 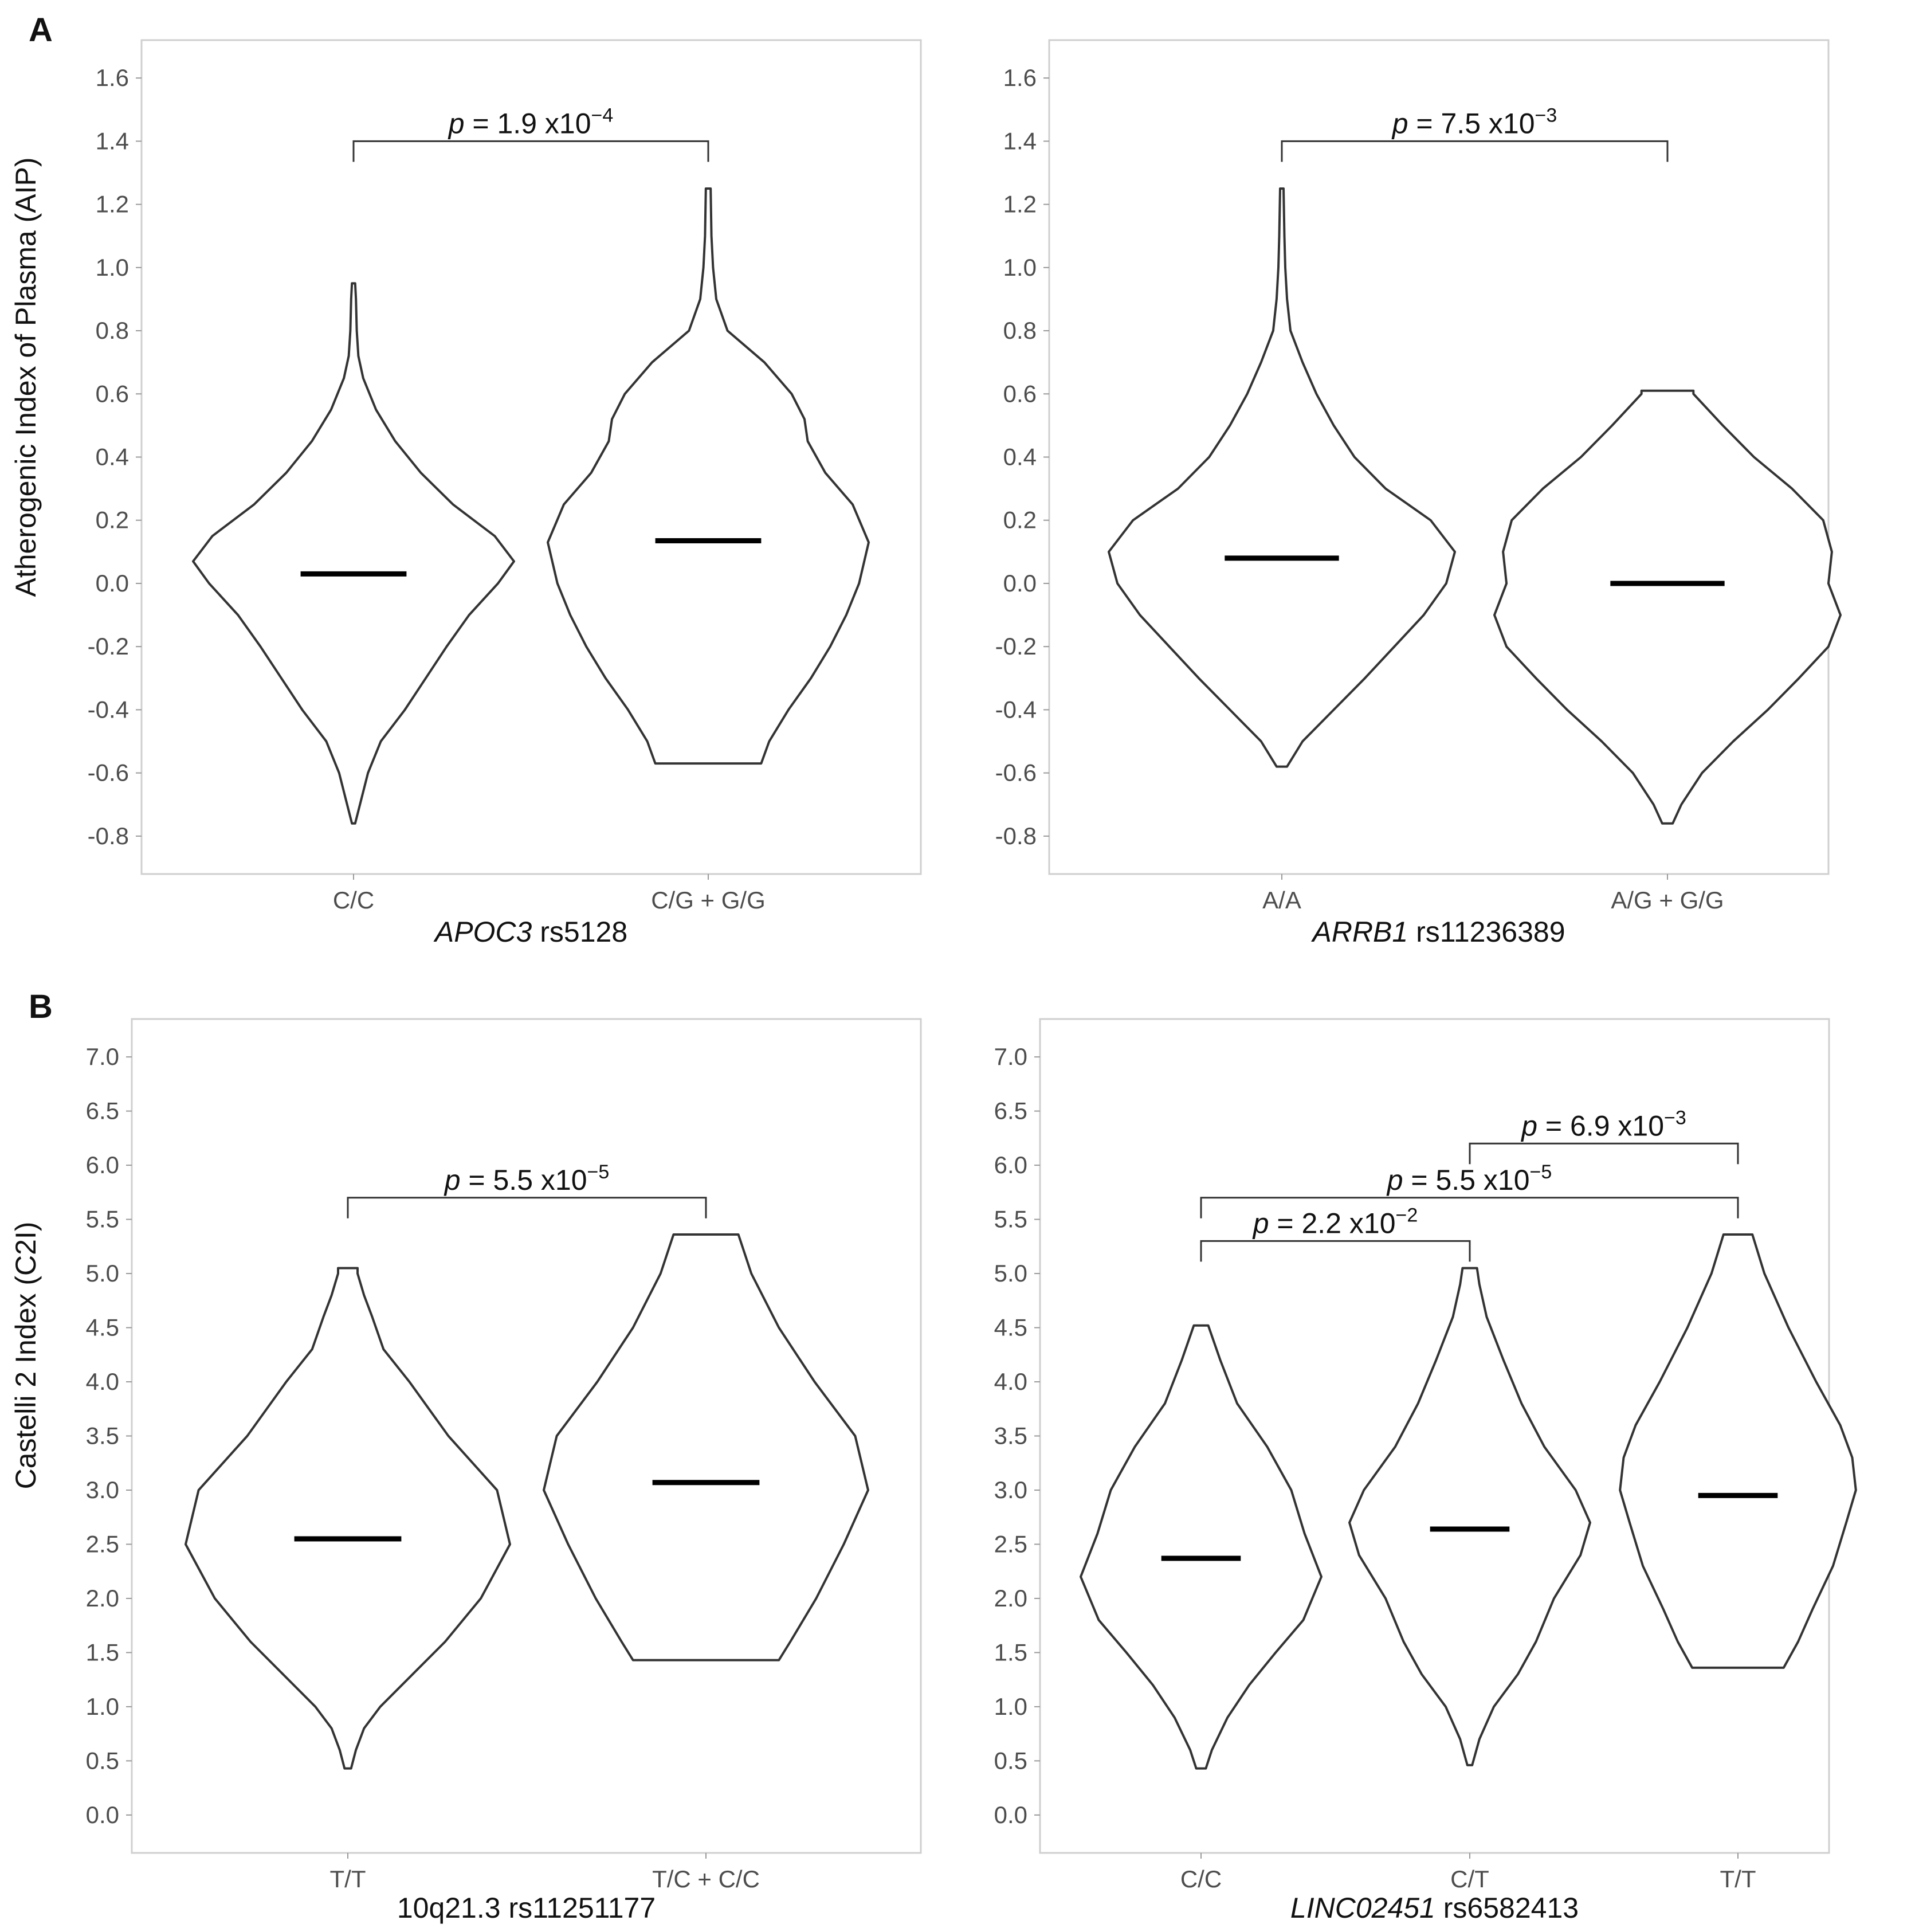 I want to click on x-axis-title: LINC02451 rs6582413, so click(x=1434, y=1908).